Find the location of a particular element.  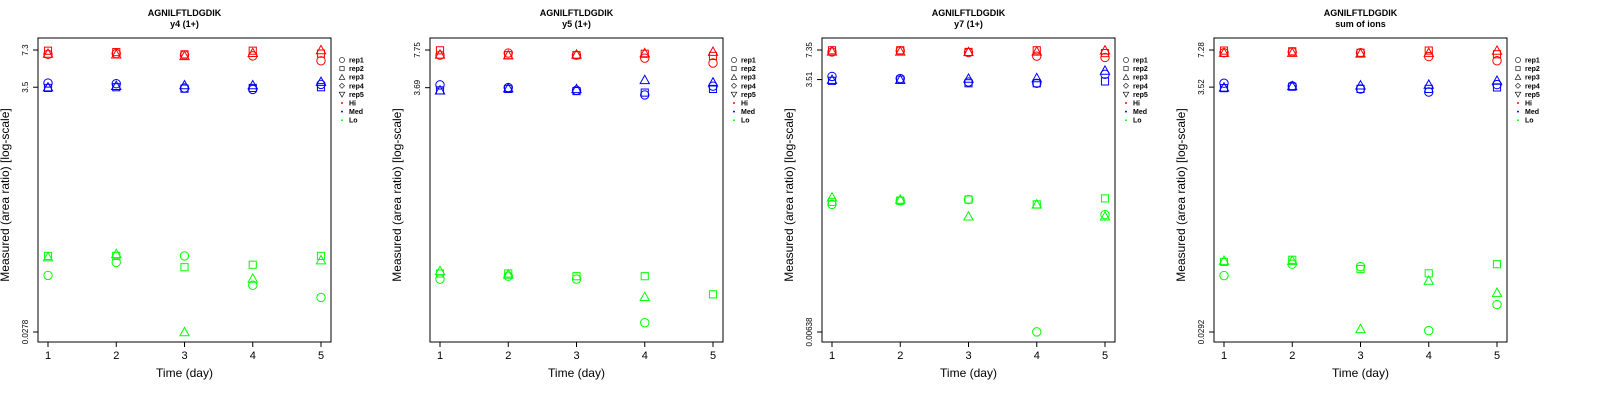

y-tick-label: 7.28 is located at coordinates (1201, 50).